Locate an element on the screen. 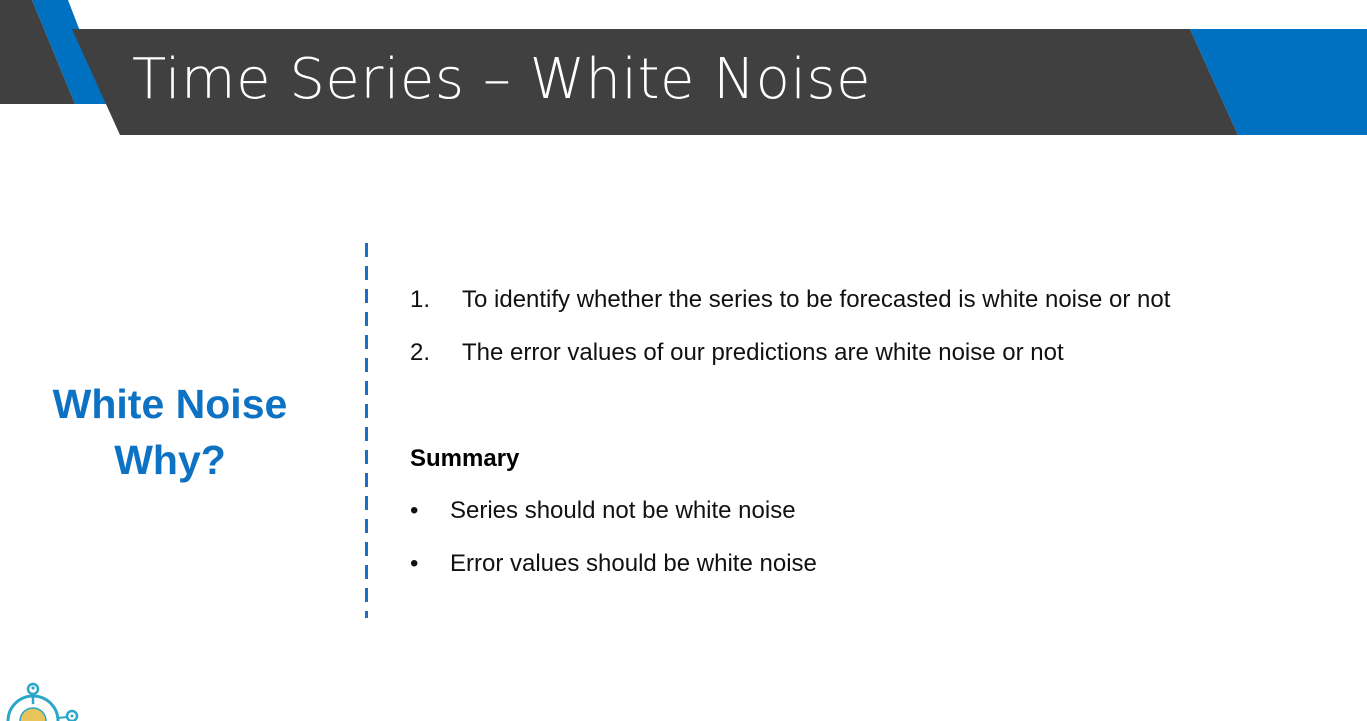  side-heading: White Noise Why? is located at coordinates (170, 432).